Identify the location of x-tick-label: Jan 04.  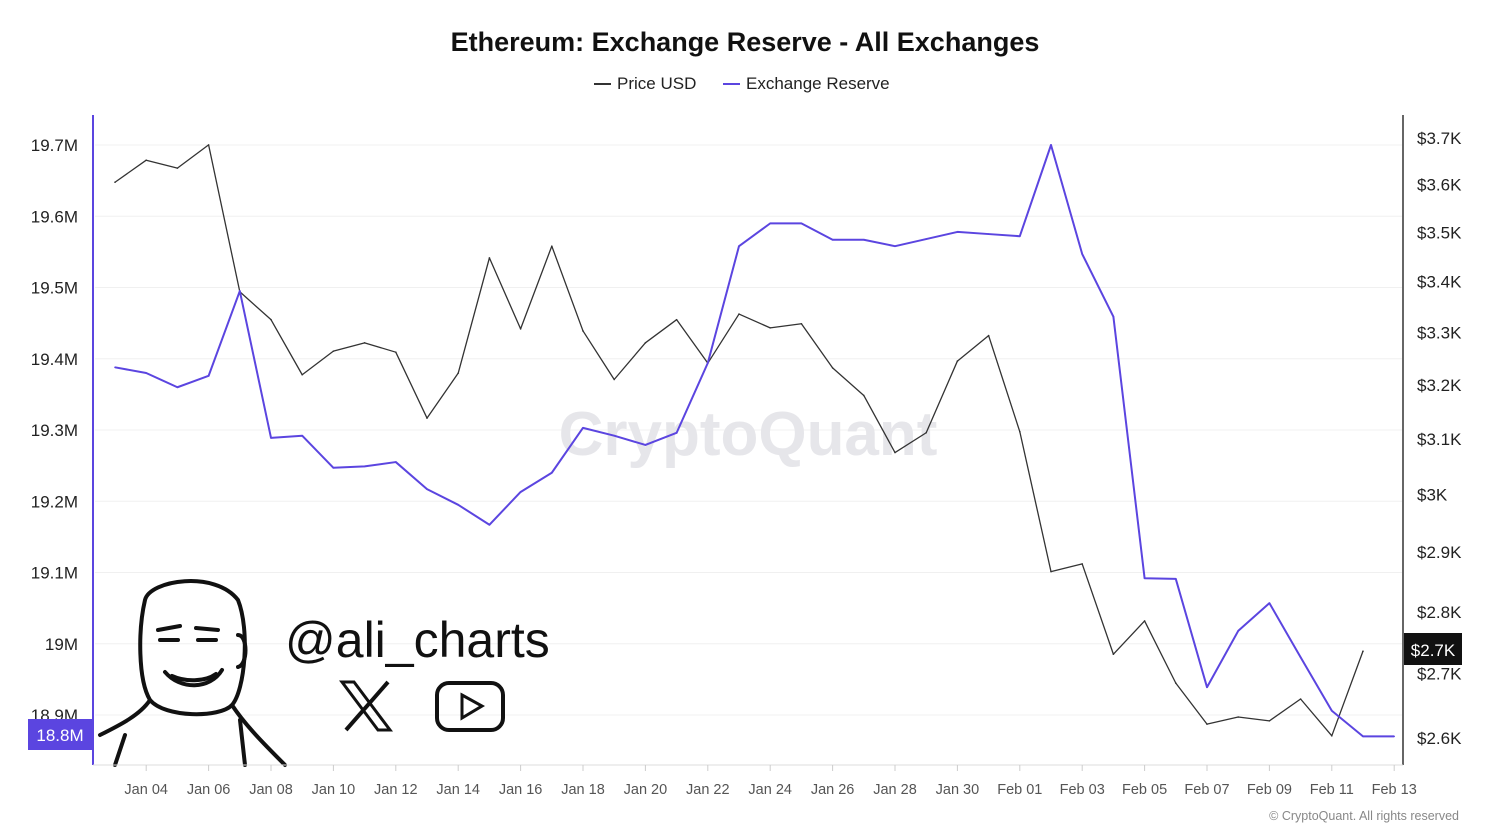
(146, 790).